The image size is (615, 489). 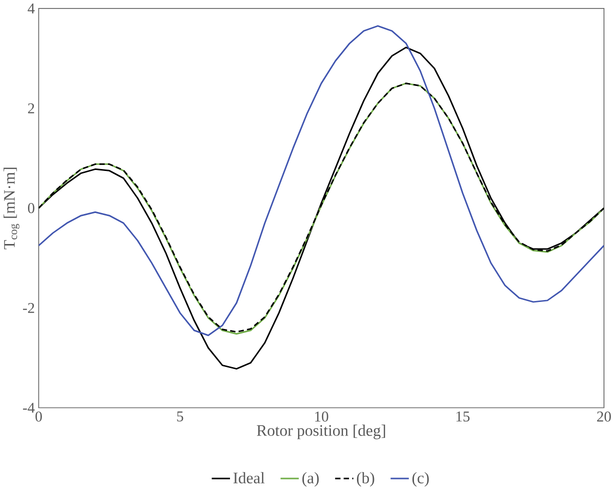 I want to click on y-tick-label: 4, so click(x=31, y=8).